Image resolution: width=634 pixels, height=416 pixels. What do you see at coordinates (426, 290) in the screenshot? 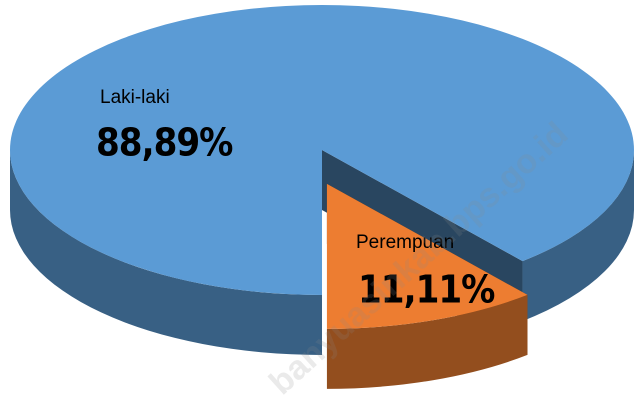
I see `value-label: 11,11%` at bounding box center [426, 290].